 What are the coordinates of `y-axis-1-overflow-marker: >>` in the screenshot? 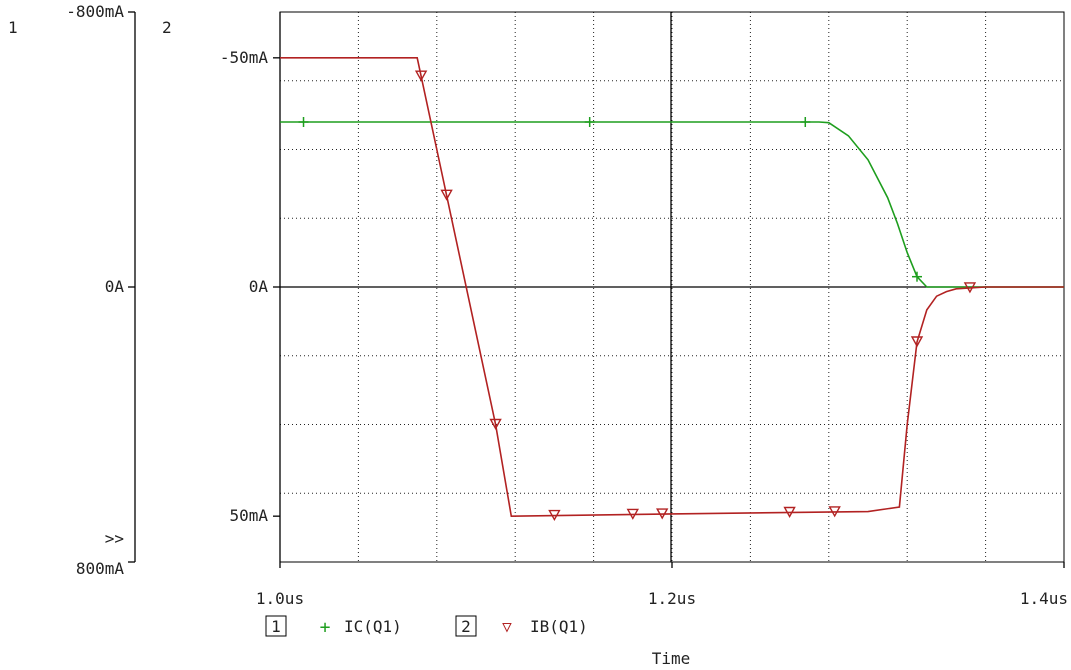 It's located at (114, 538).